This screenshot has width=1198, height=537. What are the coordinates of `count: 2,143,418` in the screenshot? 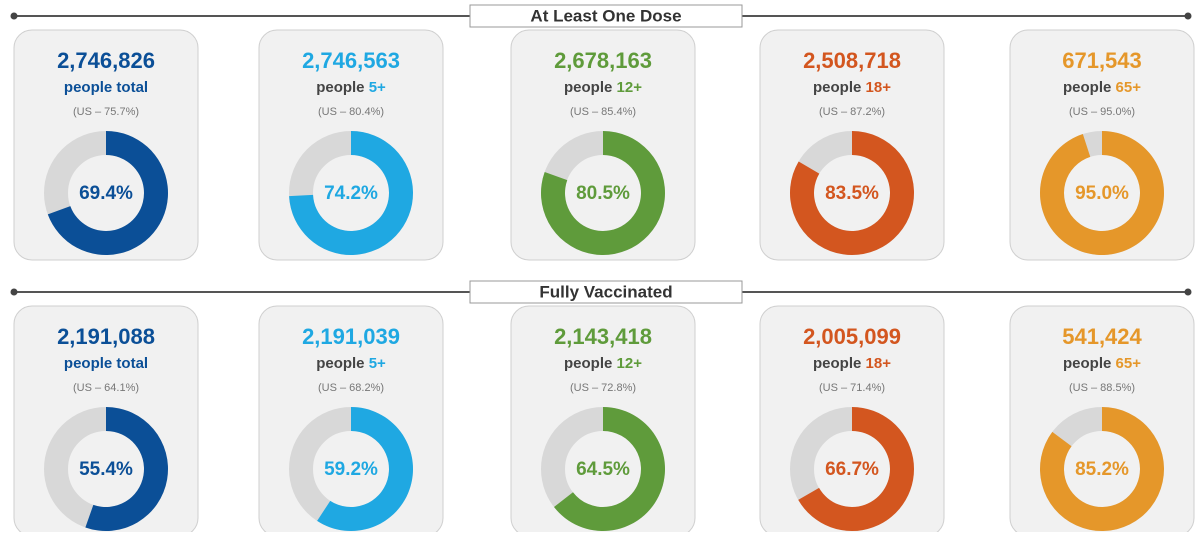 It's located at (603, 336).